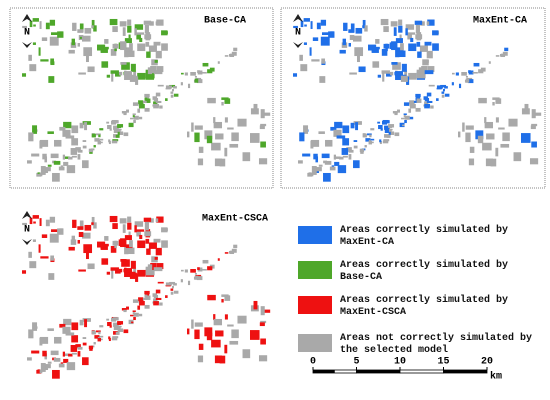  What do you see at coordinates (27, 230) in the screenshot?
I see `north-label: N` at bounding box center [27, 230].